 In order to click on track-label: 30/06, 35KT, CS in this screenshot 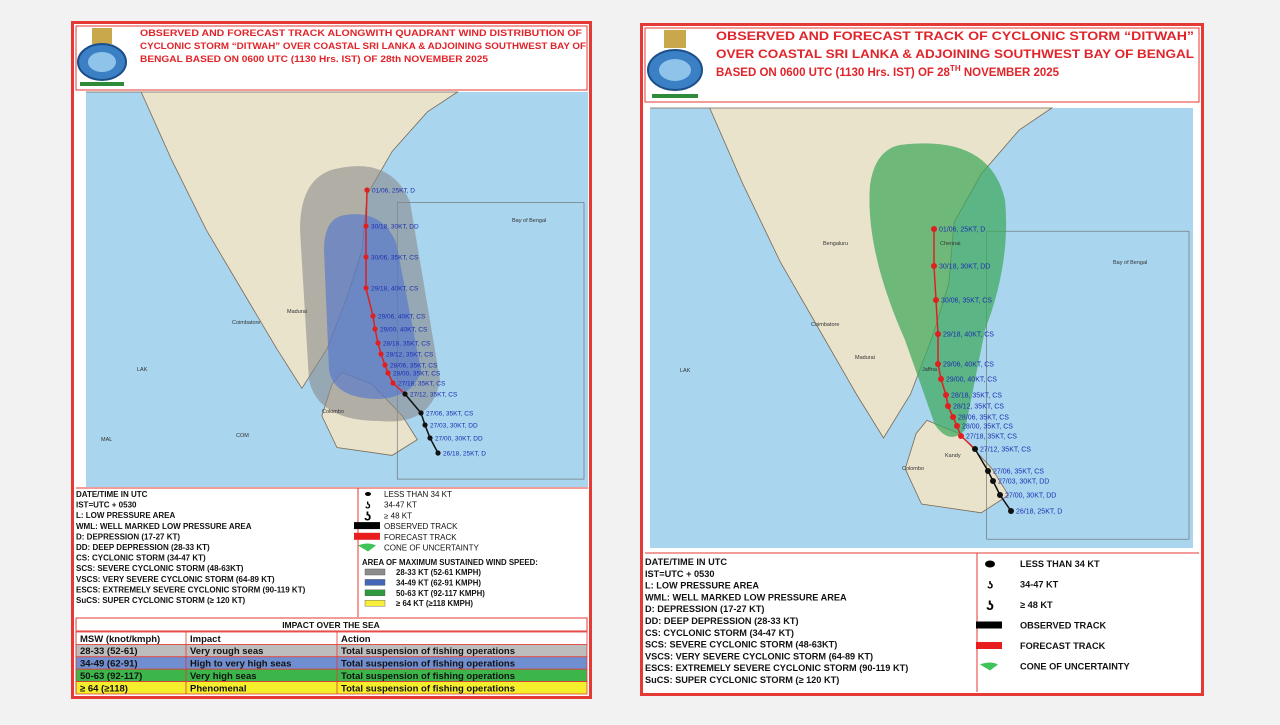, I will do `click(395, 258)`.